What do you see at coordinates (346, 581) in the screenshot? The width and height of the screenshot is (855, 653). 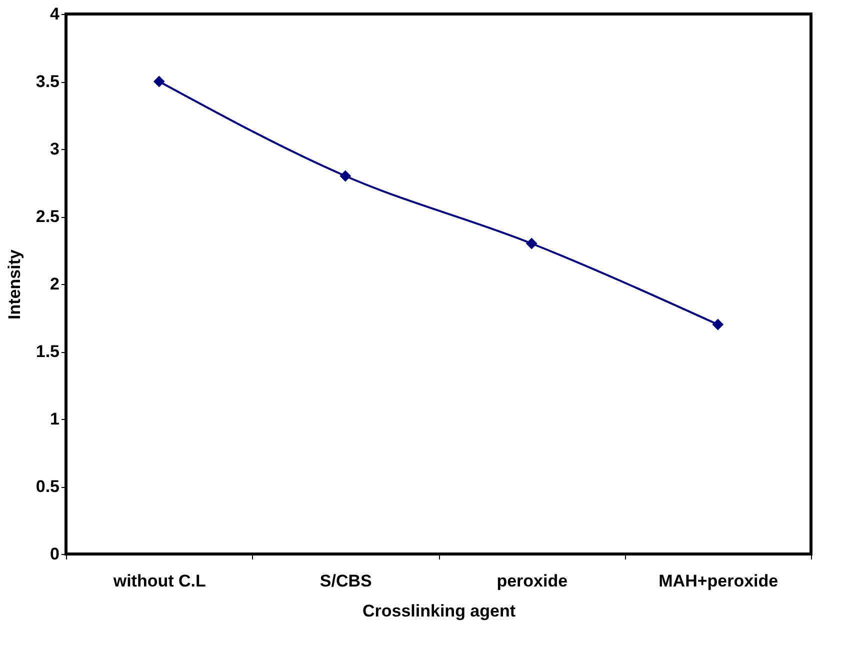 I see `x-tick-label: S/CBS` at bounding box center [346, 581].